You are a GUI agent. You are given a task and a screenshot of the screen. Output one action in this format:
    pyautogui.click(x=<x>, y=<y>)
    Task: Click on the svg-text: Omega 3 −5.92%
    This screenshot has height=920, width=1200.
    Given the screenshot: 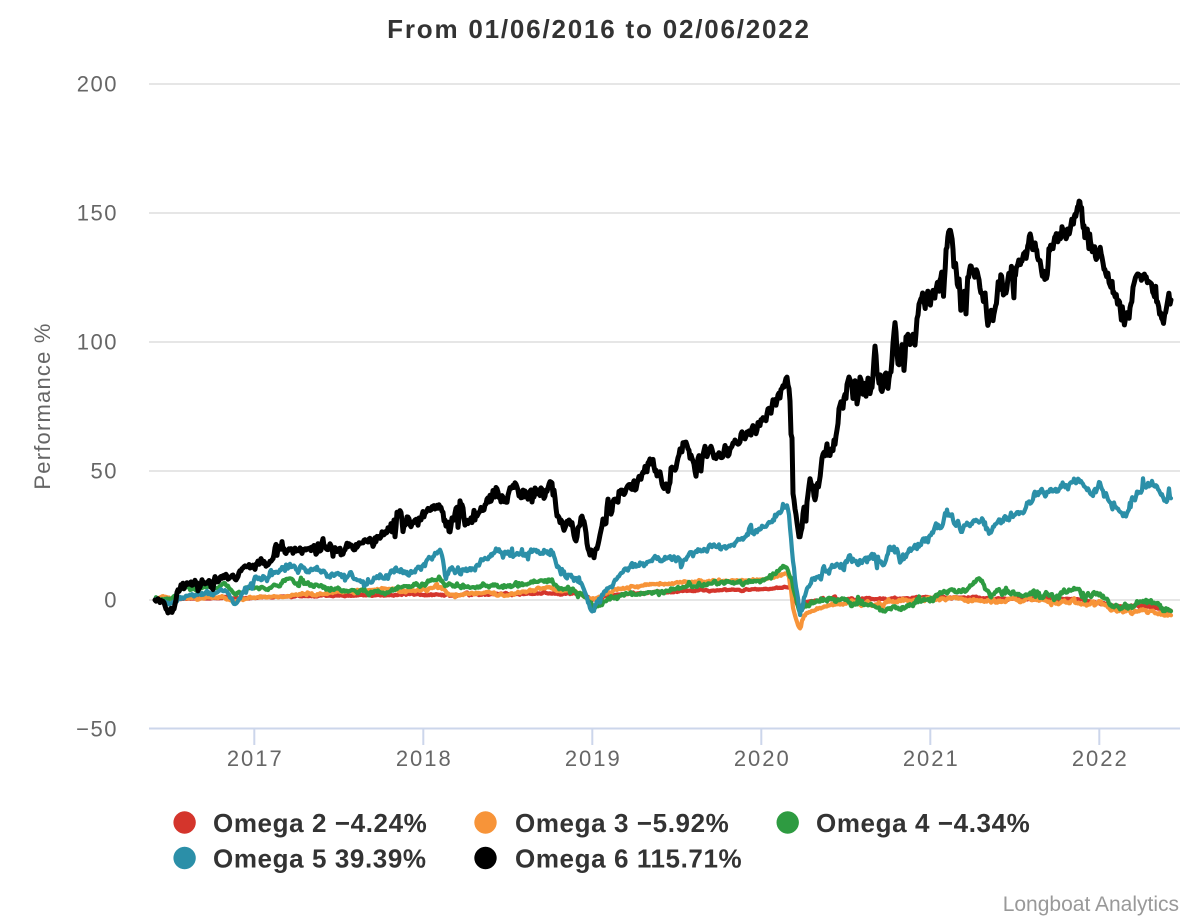 What is the action you would take?
    pyautogui.click(x=622, y=823)
    